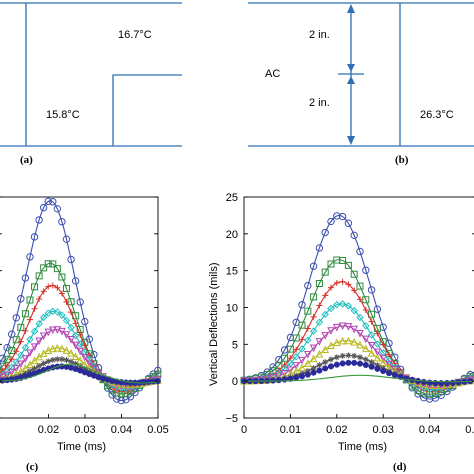 This screenshot has width=474, height=474. Describe the element at coordinates (235, 382) in the screenshot. I see `chart-d-ytick-label: 0` at that location.